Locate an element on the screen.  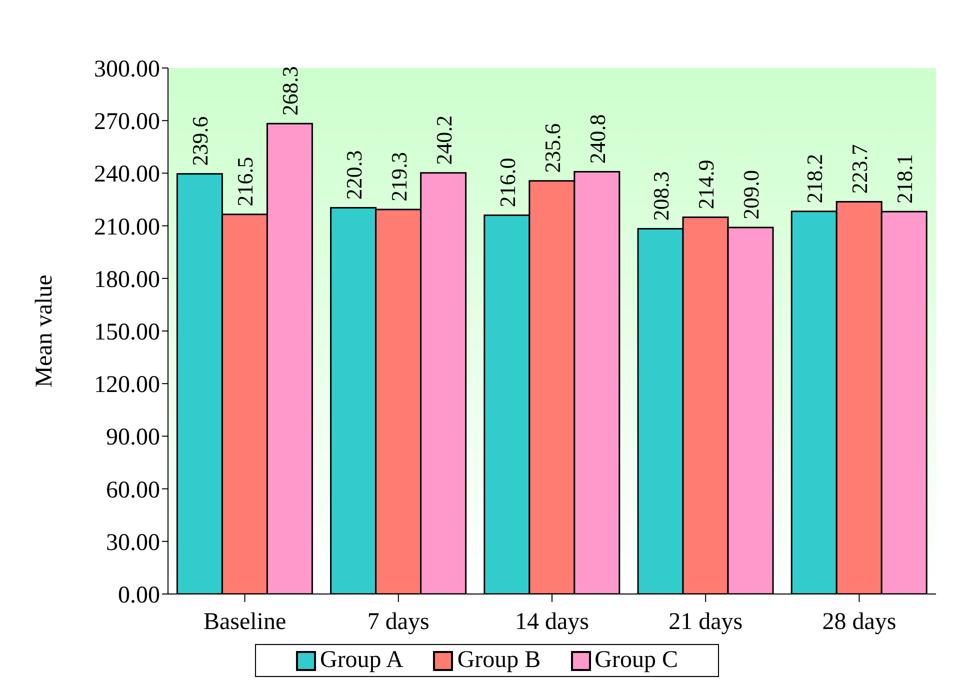
y-tick-label: 240.00 is located at coordinates (127, 175).